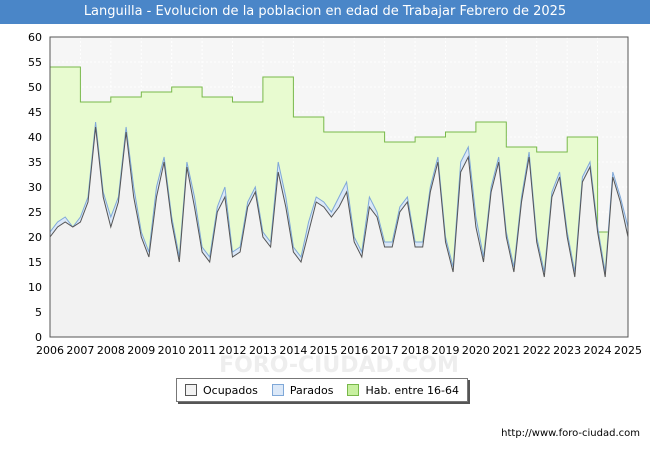 Image resolution: width=650 pixels, height=450 pixels. Describe the element at coordinates (598, 350) in the screenshot. I see `x-tick-label: 2024` at that location.